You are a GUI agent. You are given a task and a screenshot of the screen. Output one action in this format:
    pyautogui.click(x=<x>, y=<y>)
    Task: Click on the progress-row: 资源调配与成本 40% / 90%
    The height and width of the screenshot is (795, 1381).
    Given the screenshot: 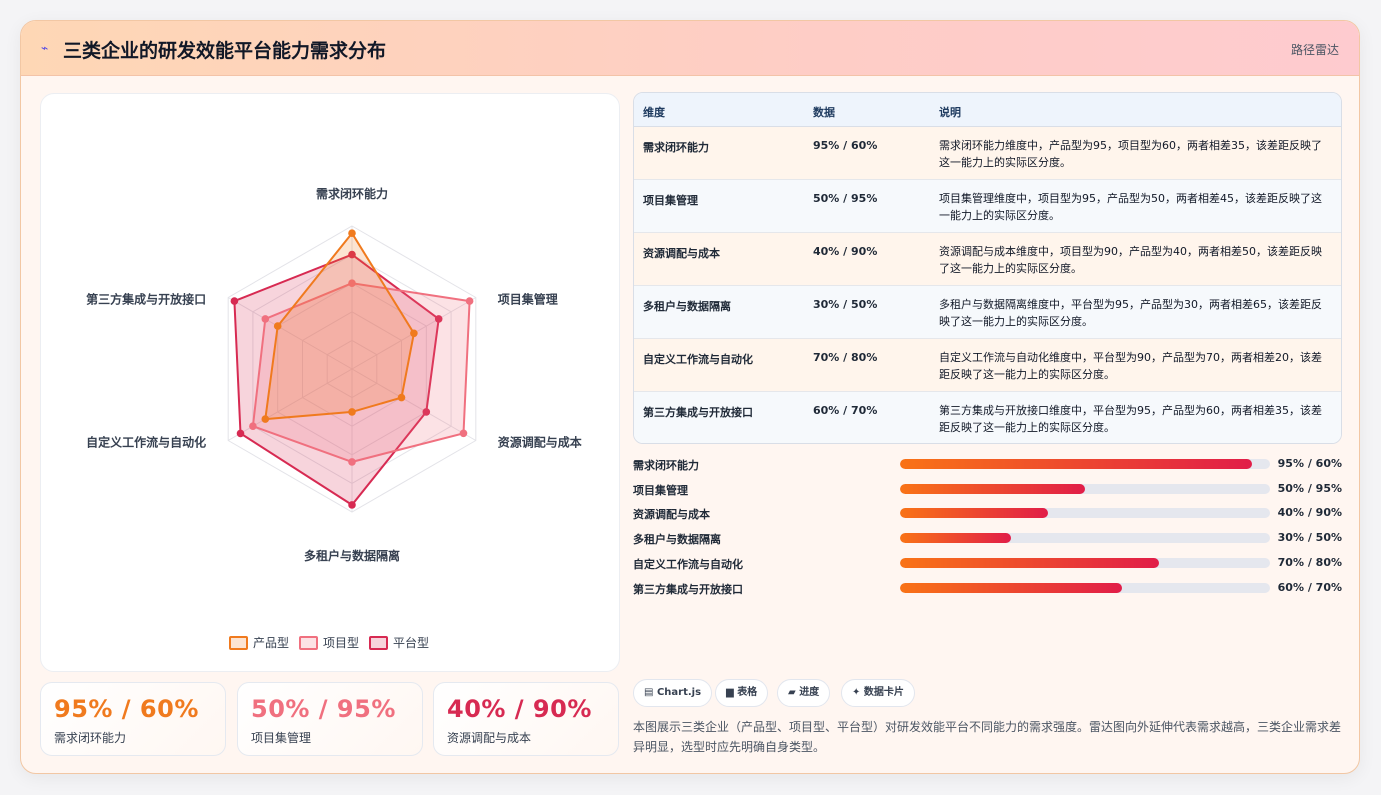 What is the action you would take?
    pyautogui.click(x=987, y=513)
    